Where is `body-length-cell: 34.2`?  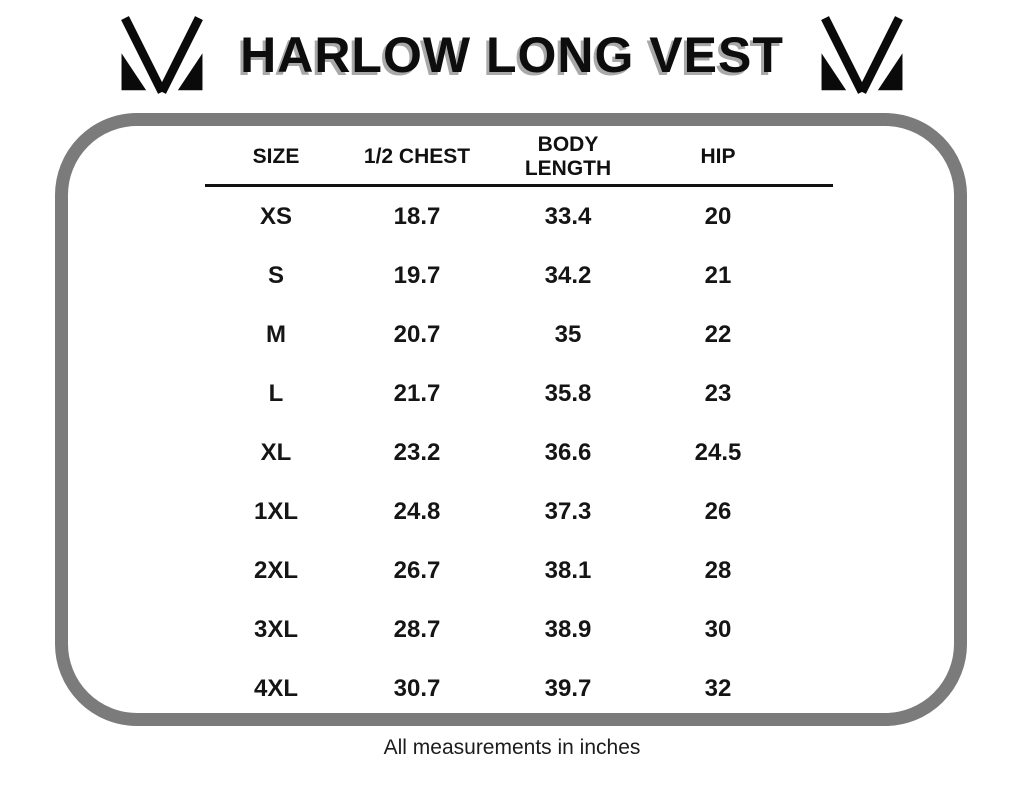 body-length-cell: 34.2 is located at coordinates (568, 275).